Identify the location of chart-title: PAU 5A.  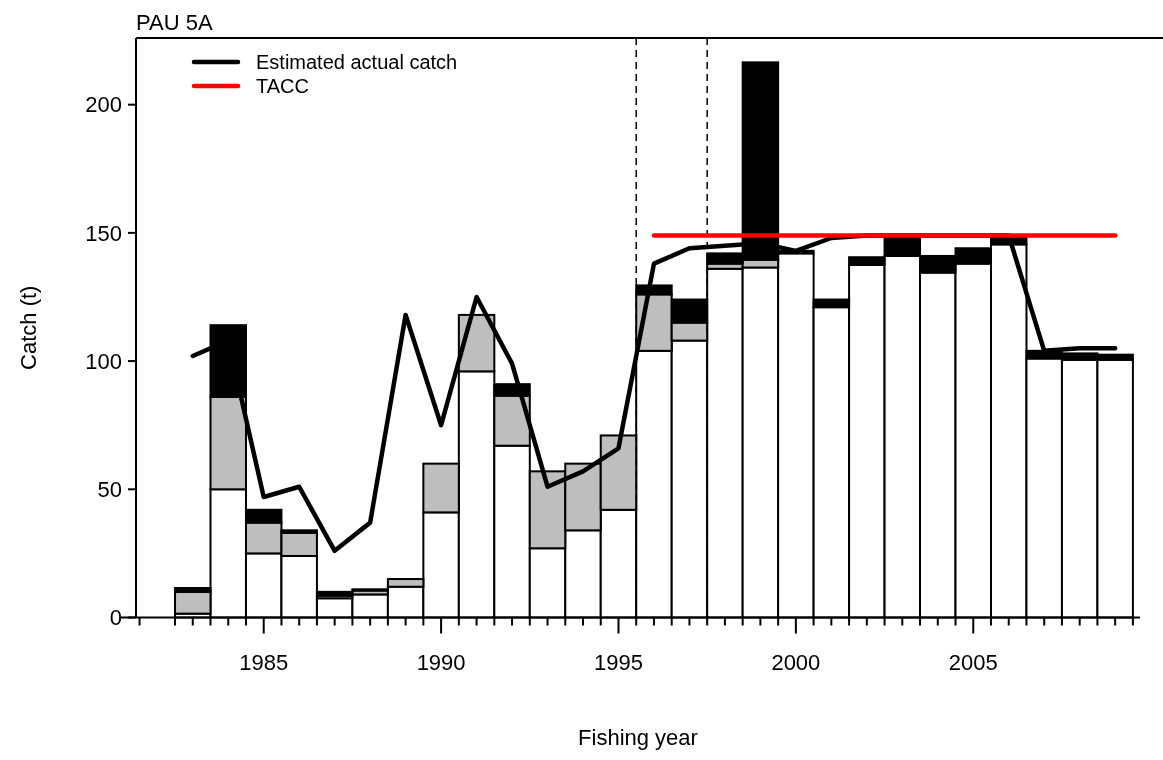
(174, 22).